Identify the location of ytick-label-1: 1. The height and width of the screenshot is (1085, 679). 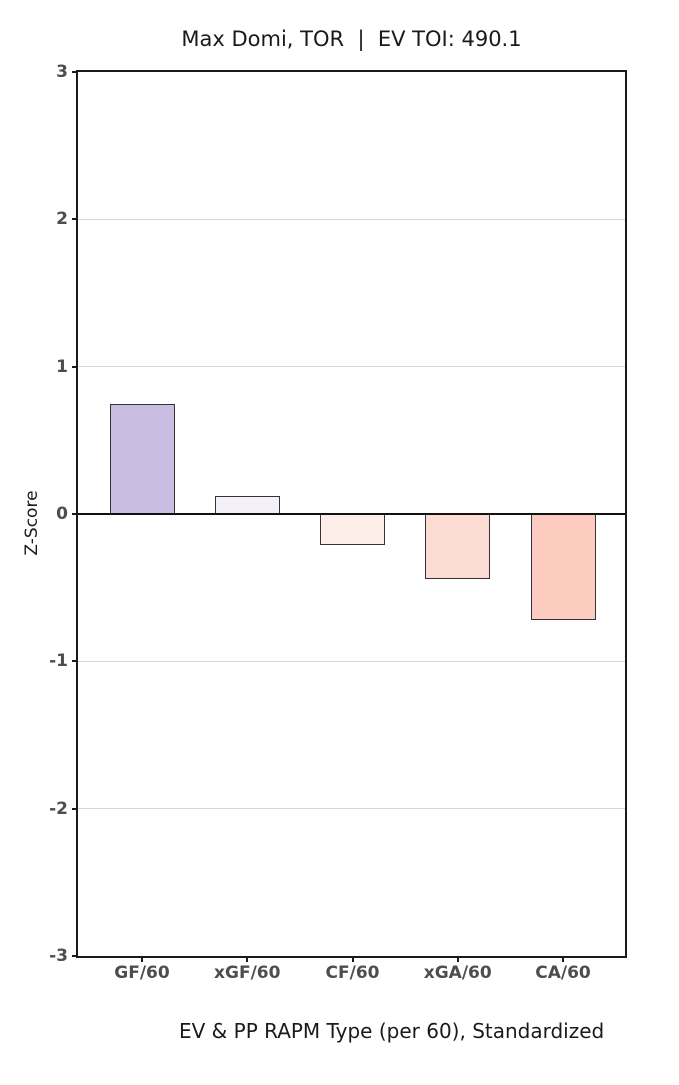
(62, 366).